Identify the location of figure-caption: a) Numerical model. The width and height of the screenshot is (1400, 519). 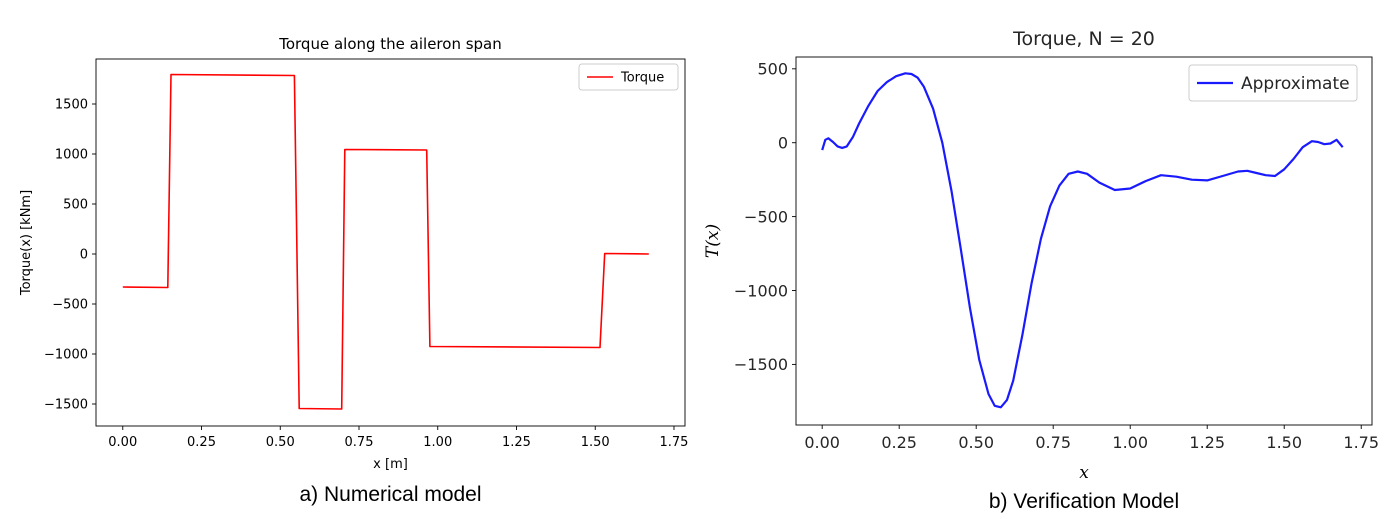
(390, 494).